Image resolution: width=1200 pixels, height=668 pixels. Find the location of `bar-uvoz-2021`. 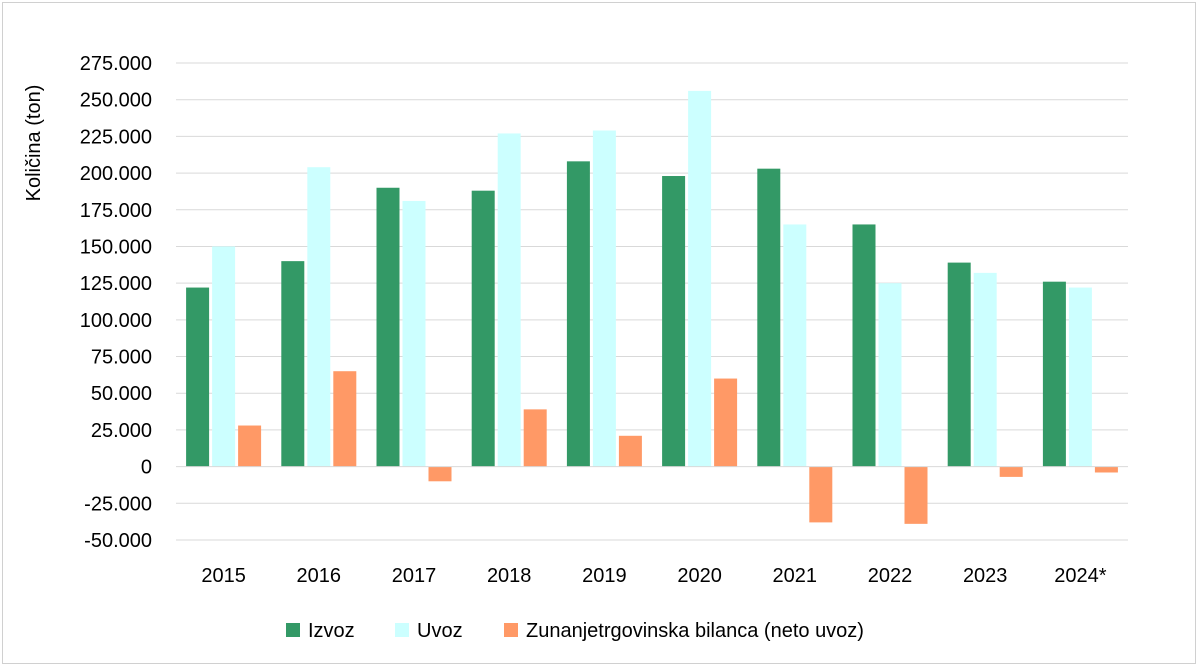

bar-uvoz-2021 is located at coordinates (795, 345).